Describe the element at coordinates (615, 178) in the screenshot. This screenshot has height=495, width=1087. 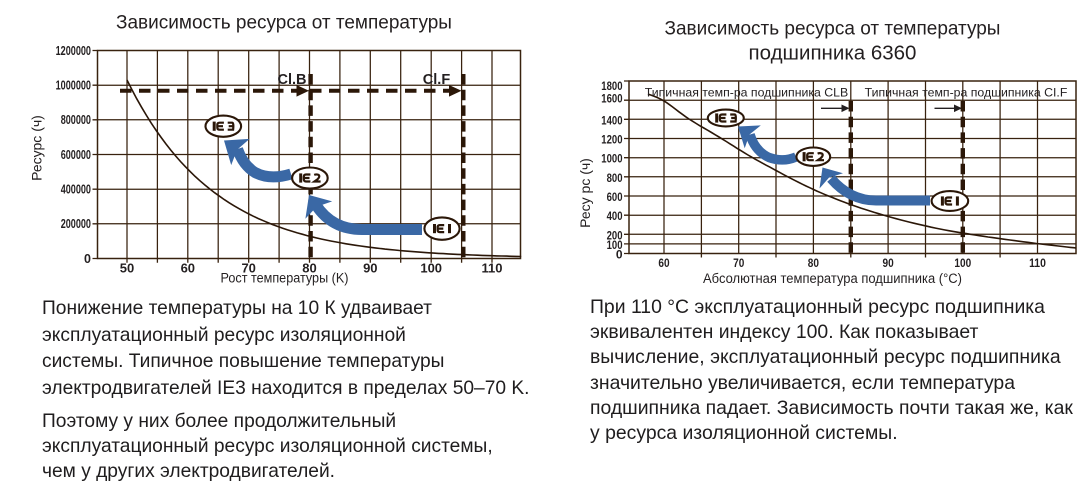
I see `svg-text: 800` at that location.